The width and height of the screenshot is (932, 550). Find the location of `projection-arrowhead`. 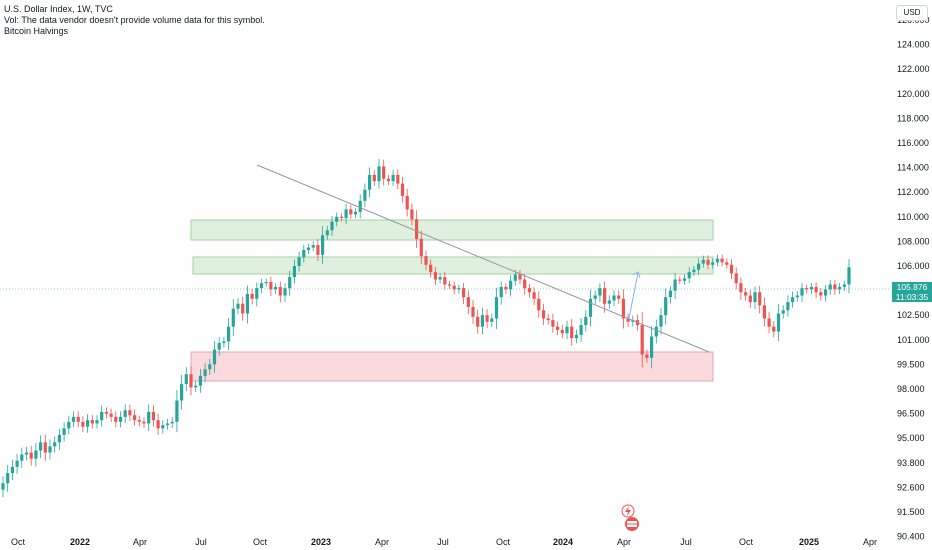

projection-arrowhead is located at coordinates (636, 275).